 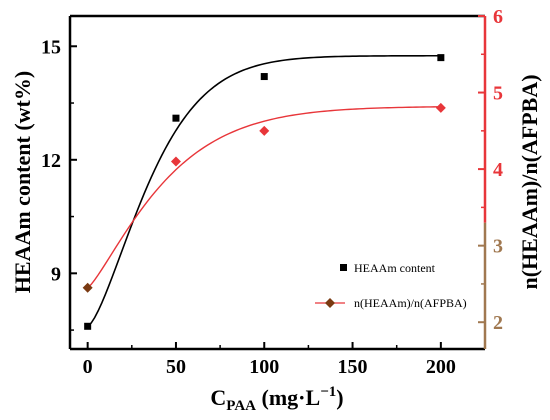 I want to click on x-axis-title-exponent: −1, so click(x=328, y=392).